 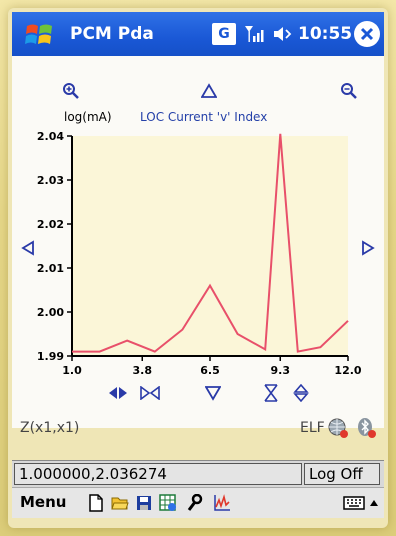 What do you see at coordinates (50, 136) in the screenshot?
I see `y-tick-label: 2.04` at bounding box center [50, 136].